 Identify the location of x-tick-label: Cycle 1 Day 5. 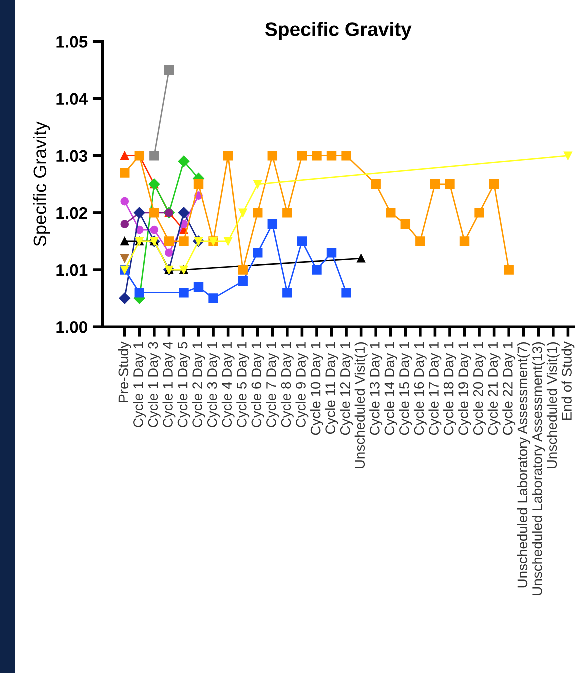
(184, 385).